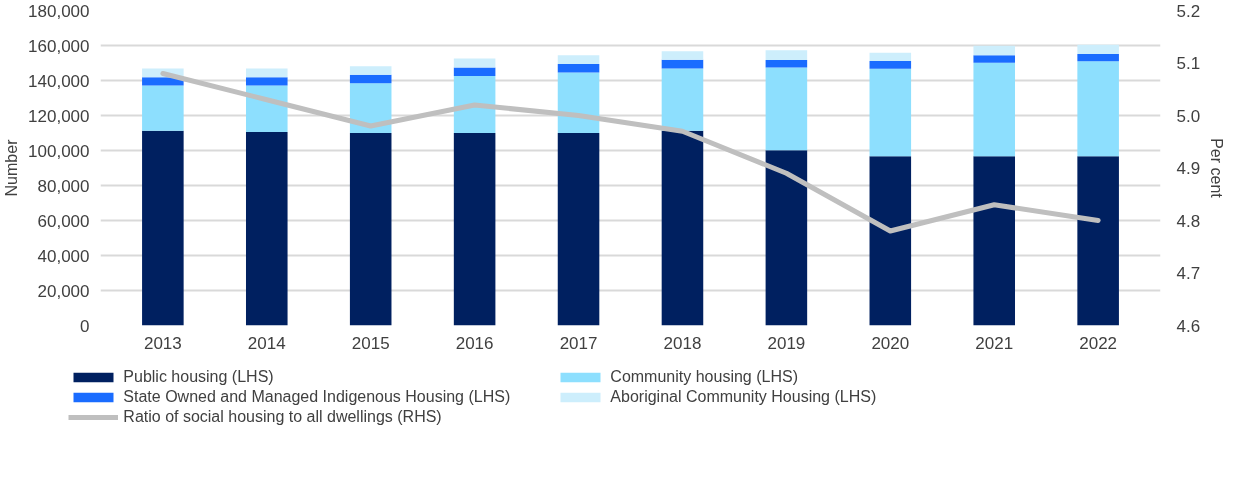 This screenshot has height=479, width=1251. What do you see at coordinates (1188, 326) in the screenshot?
I see `y2-tick-label: 4.6` at bounding box center [1188, 326].